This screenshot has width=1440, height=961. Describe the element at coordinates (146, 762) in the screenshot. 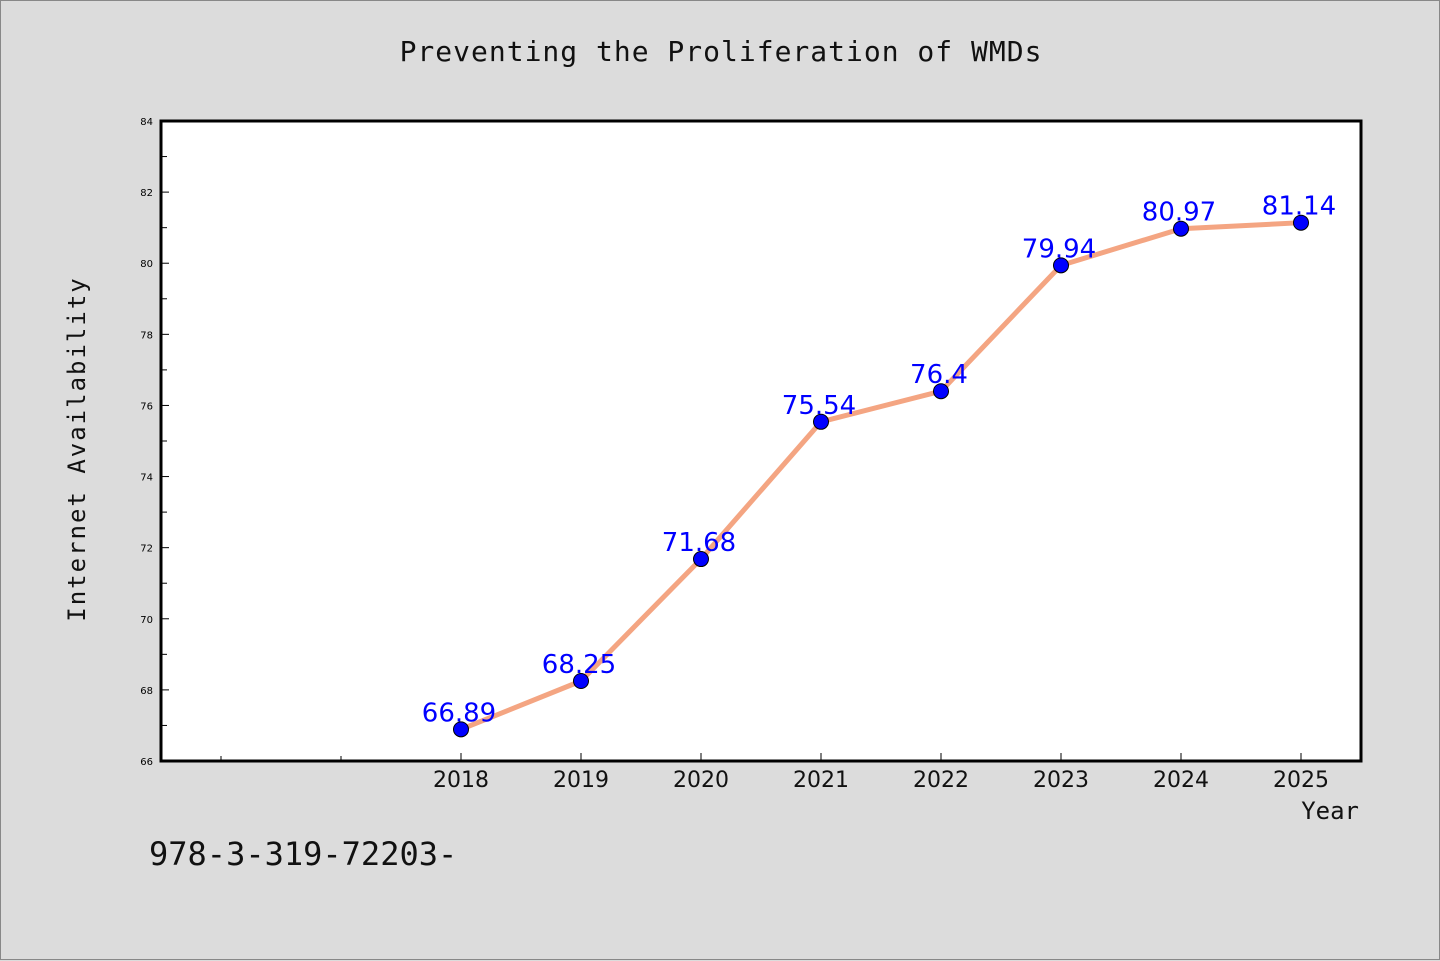

I see `y-tick-label: 66` at that location.